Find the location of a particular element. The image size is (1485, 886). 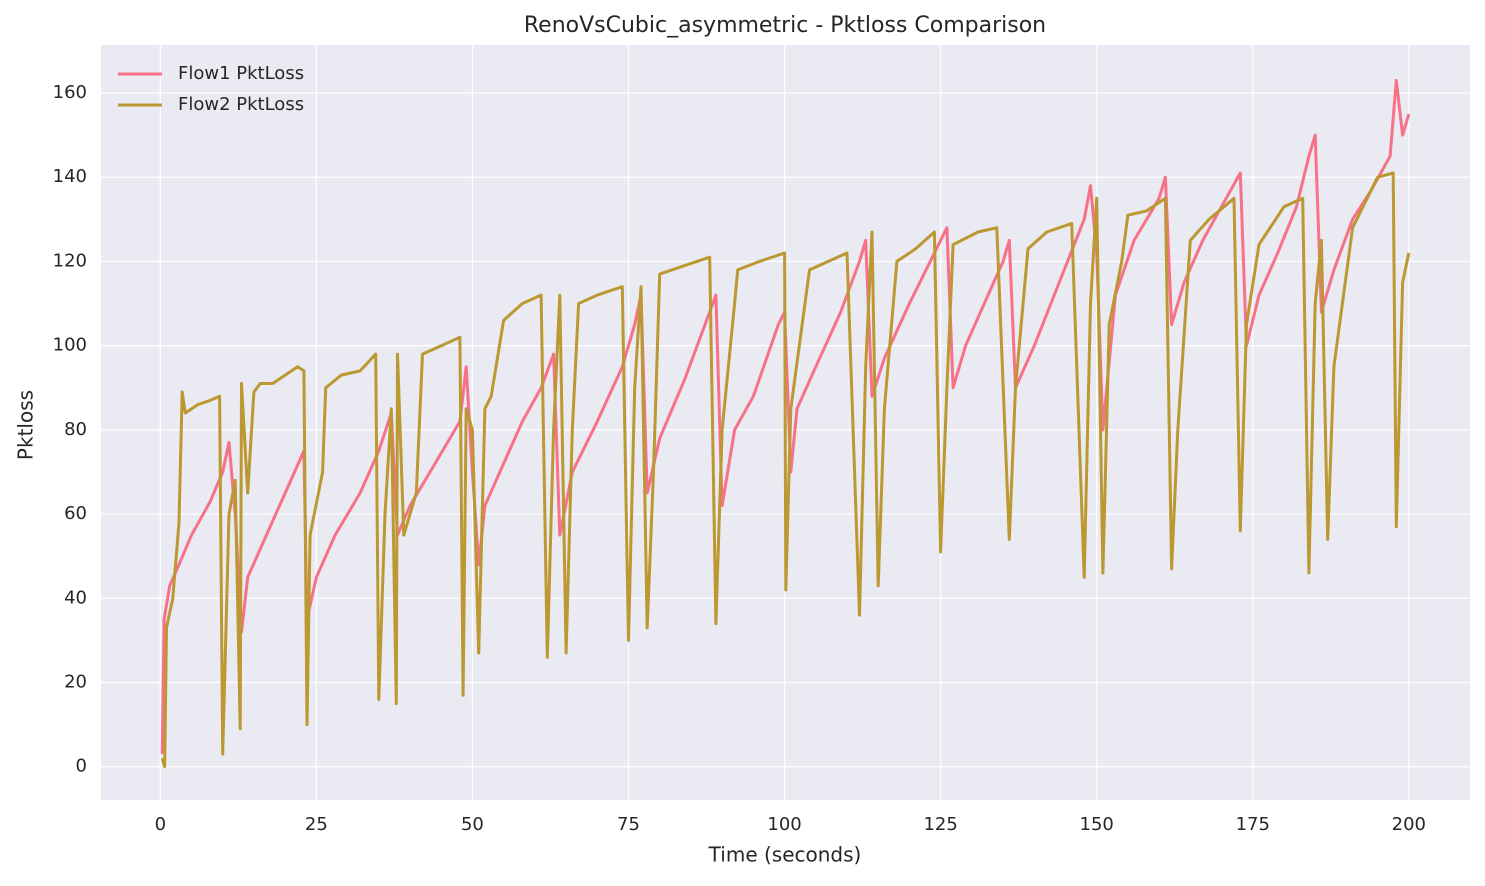

x-tick-label: 100 is located at coordinates (784, 824).